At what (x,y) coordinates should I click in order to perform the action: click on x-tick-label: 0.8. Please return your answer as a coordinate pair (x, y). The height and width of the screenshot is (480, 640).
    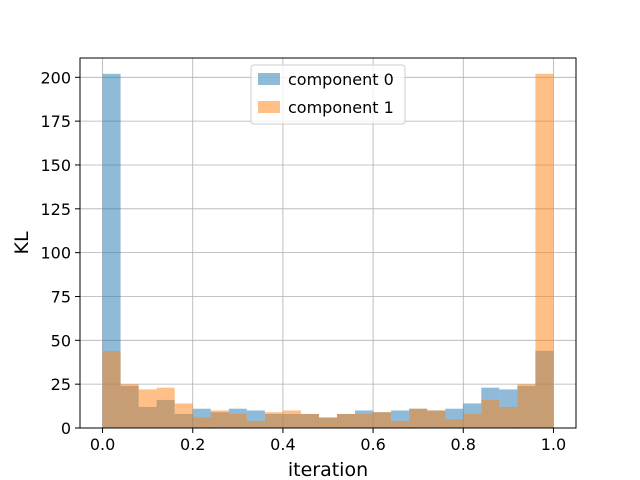
    Looking at the image, I should click on (463, 444).